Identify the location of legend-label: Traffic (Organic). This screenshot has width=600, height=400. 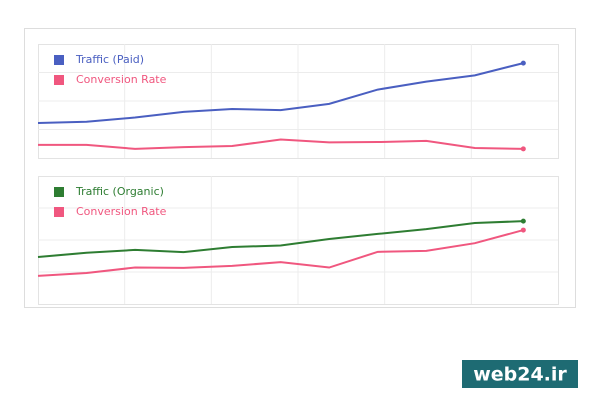
(119, 191).